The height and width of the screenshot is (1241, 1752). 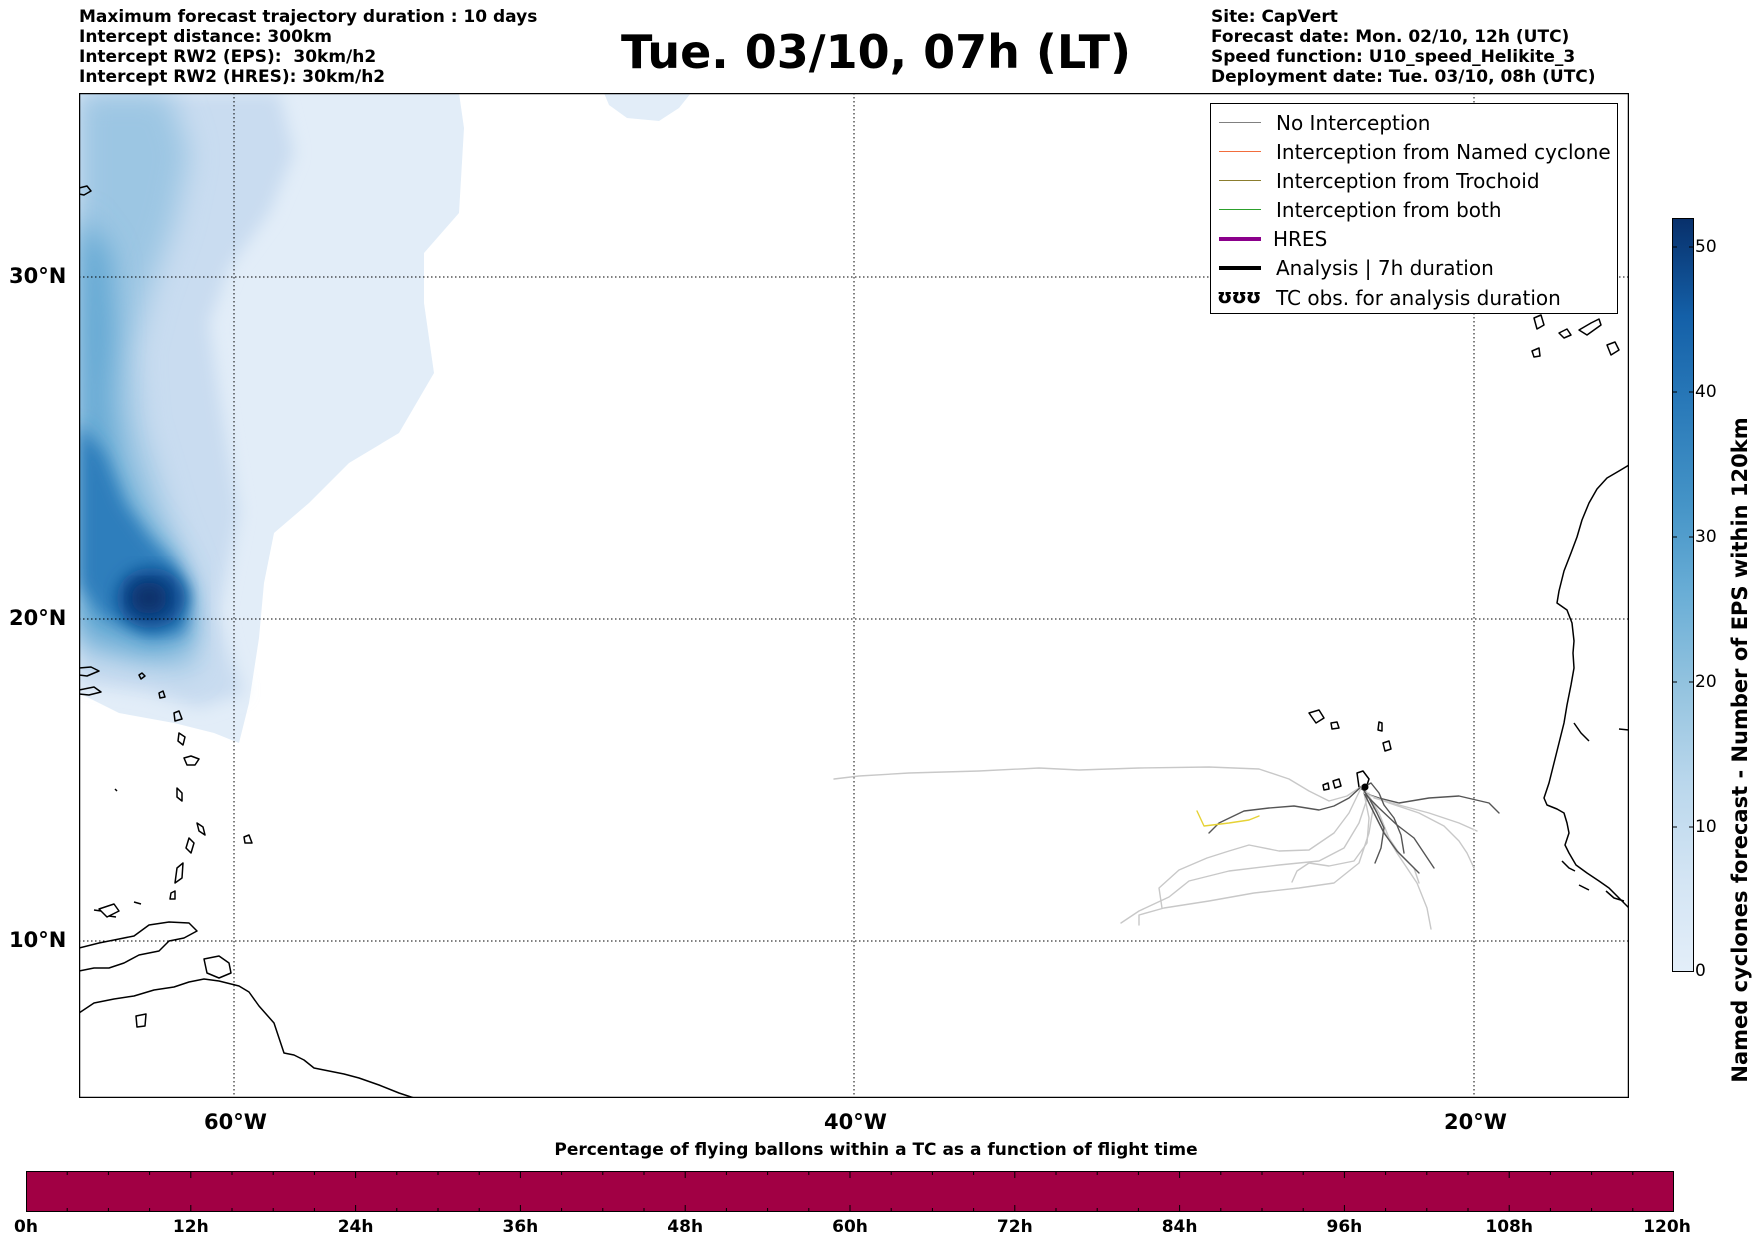 What do you see at coordinates (685, 1227) in the screenshot?
I see `flight-time-tick-48h: 48h` at bounding box center [685, 1227].